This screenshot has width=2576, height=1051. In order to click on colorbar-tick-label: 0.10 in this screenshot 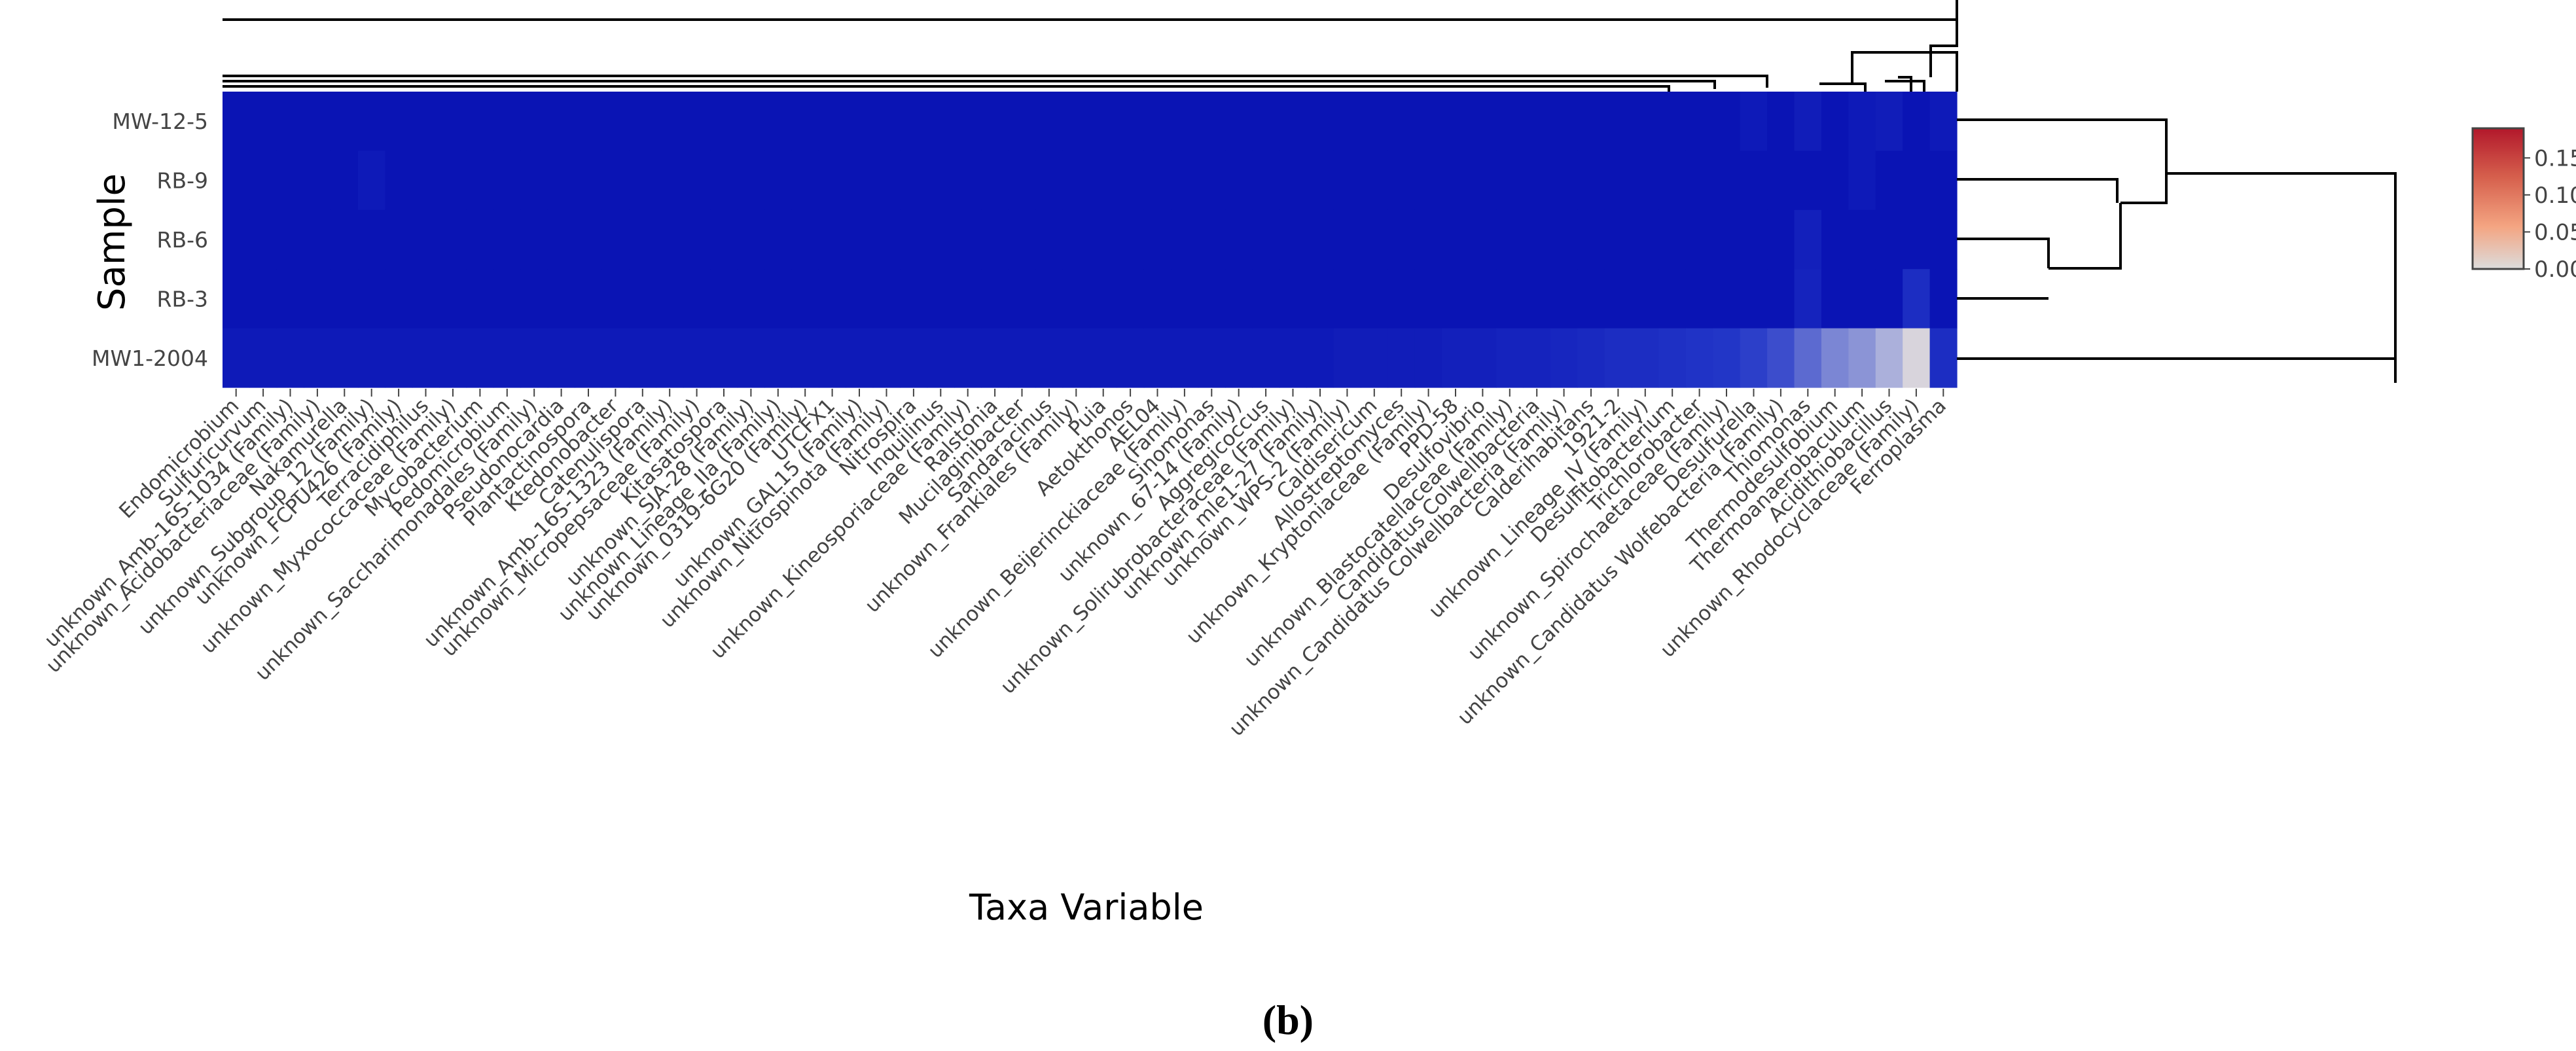, I will do `click(2555, 196)`.